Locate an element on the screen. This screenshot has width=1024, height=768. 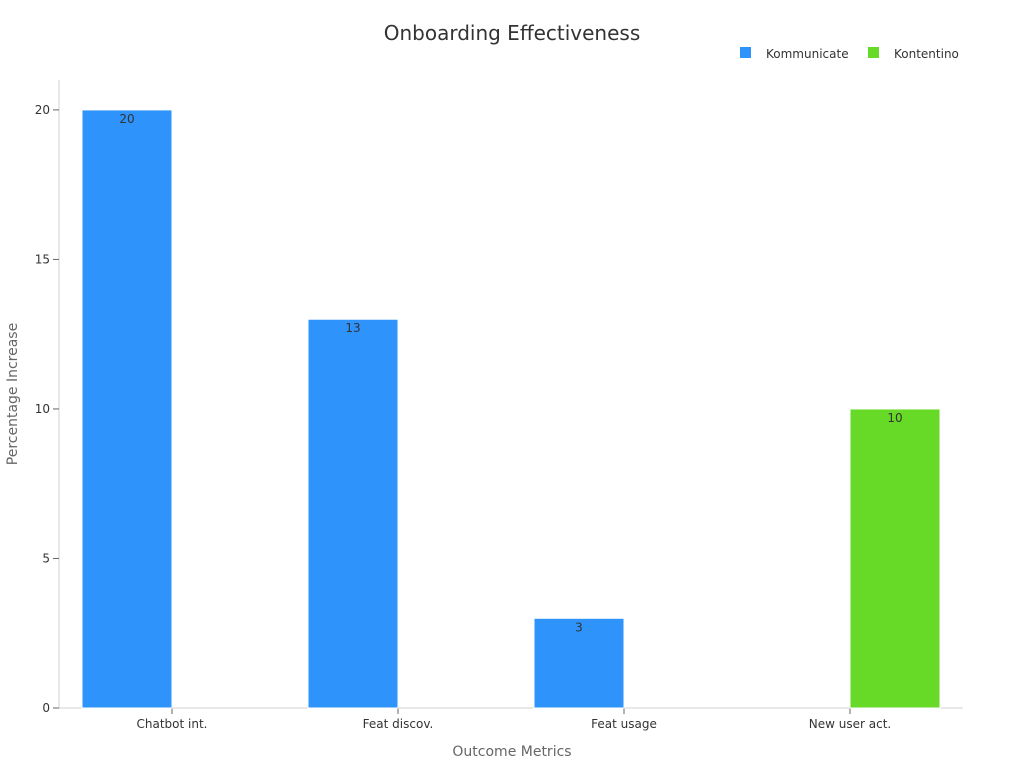
x-tick-label: Feat discov. is located at coordinates (398, 724).